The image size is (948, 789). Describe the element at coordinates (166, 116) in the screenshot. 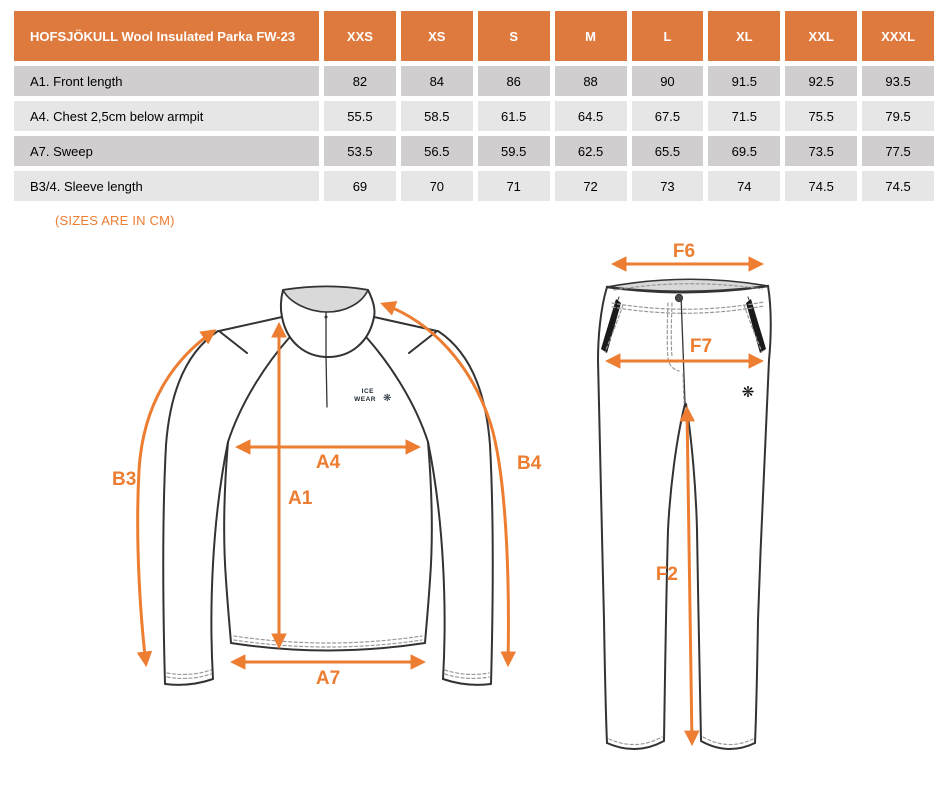

I see `row-label: A4. Chest 2,5cm below armpit` at that location.